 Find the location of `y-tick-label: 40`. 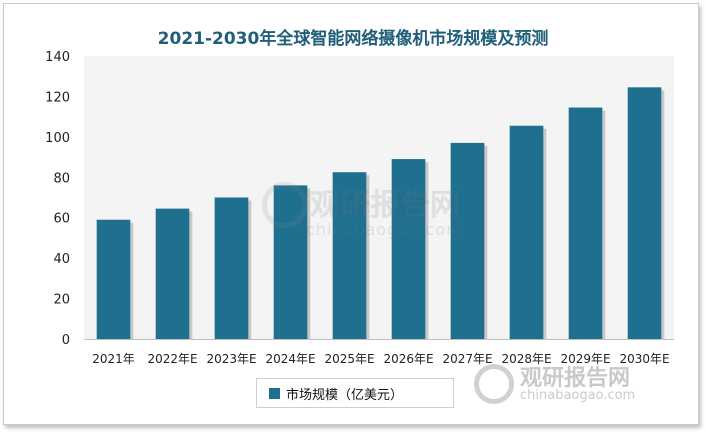

y-tick-label: 40 is located at coordinates (61, 259).